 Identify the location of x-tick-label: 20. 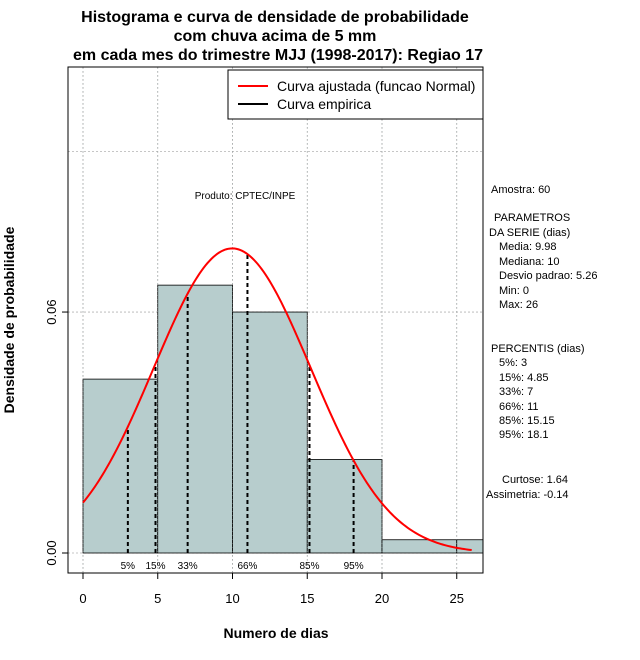
(382, 598).